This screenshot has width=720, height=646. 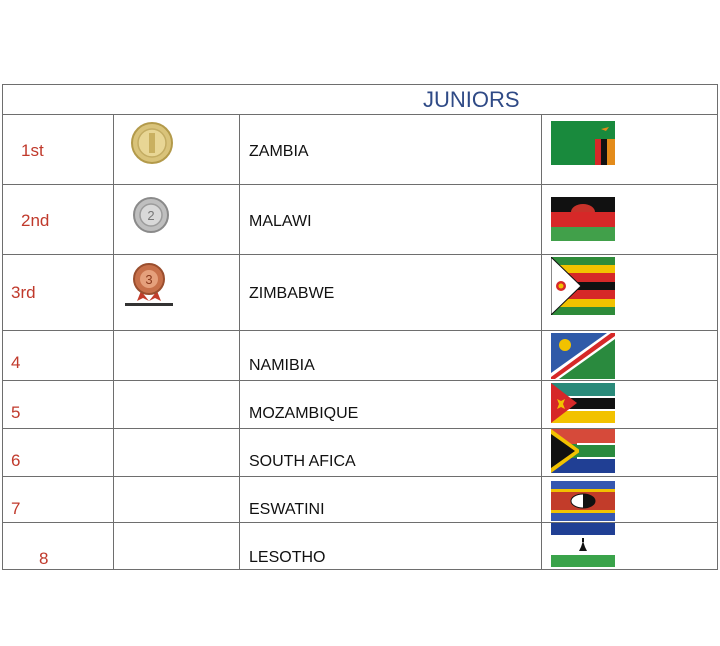 What do you see at coordinates (583, 143) in the screenshot?
I see `zambia-flag-icon` at bounding box center [583, 143].